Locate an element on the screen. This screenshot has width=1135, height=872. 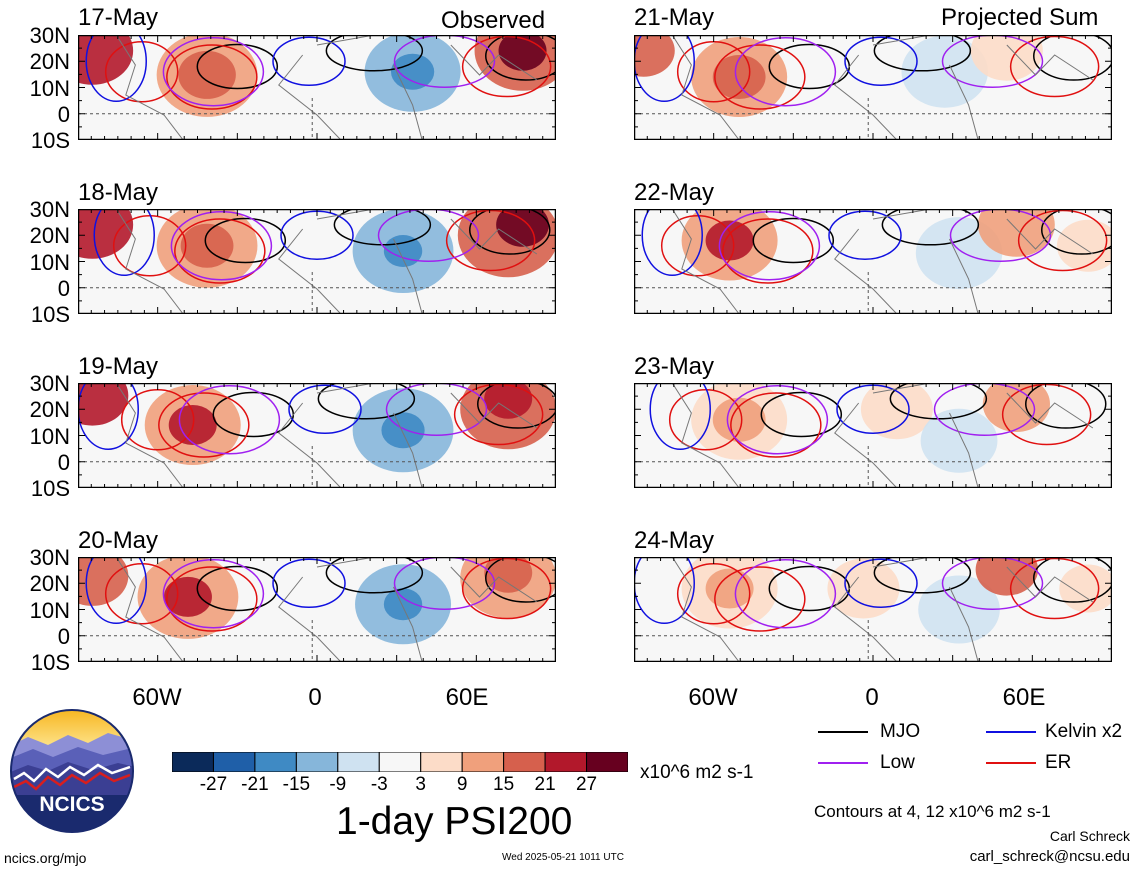
colorbar is located at coordinates (400, 762).